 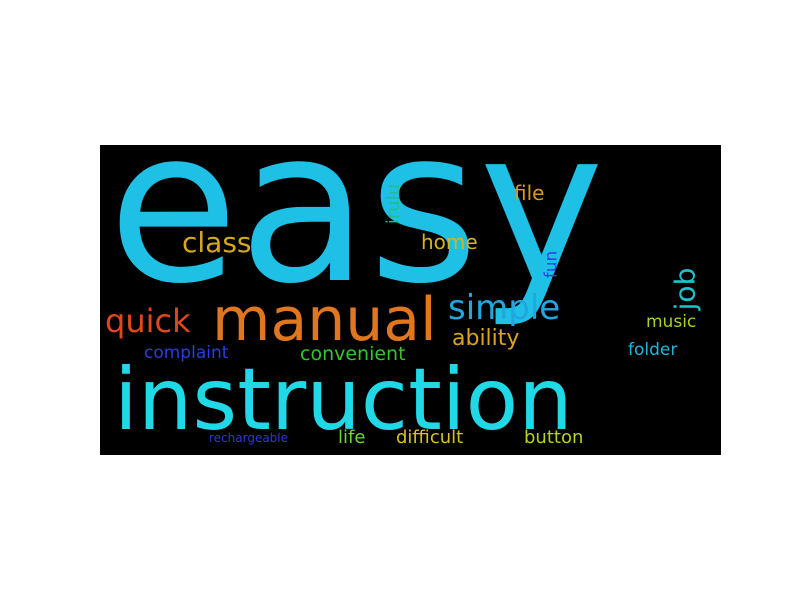 I want to click on word-complaint: complaint, so click(x=186, y=353).